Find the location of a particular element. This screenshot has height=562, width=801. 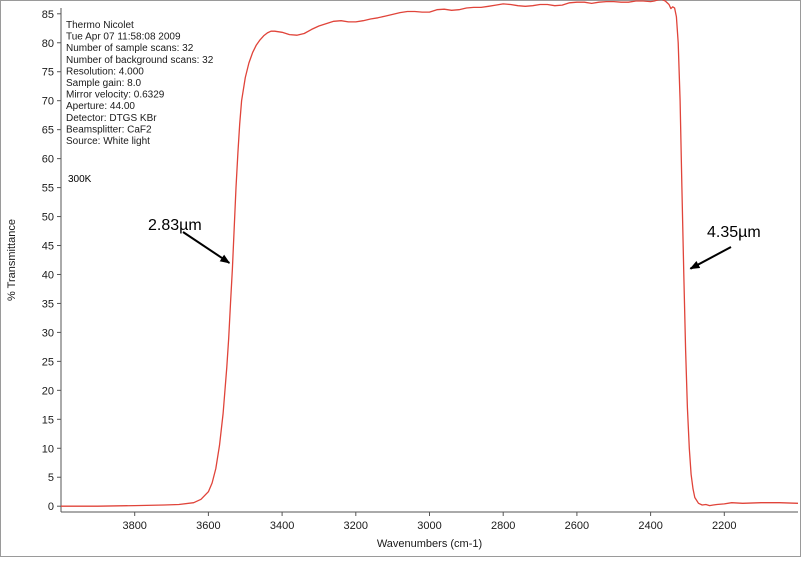

y-tick-label: 60 is located at coordinates (48, 160).